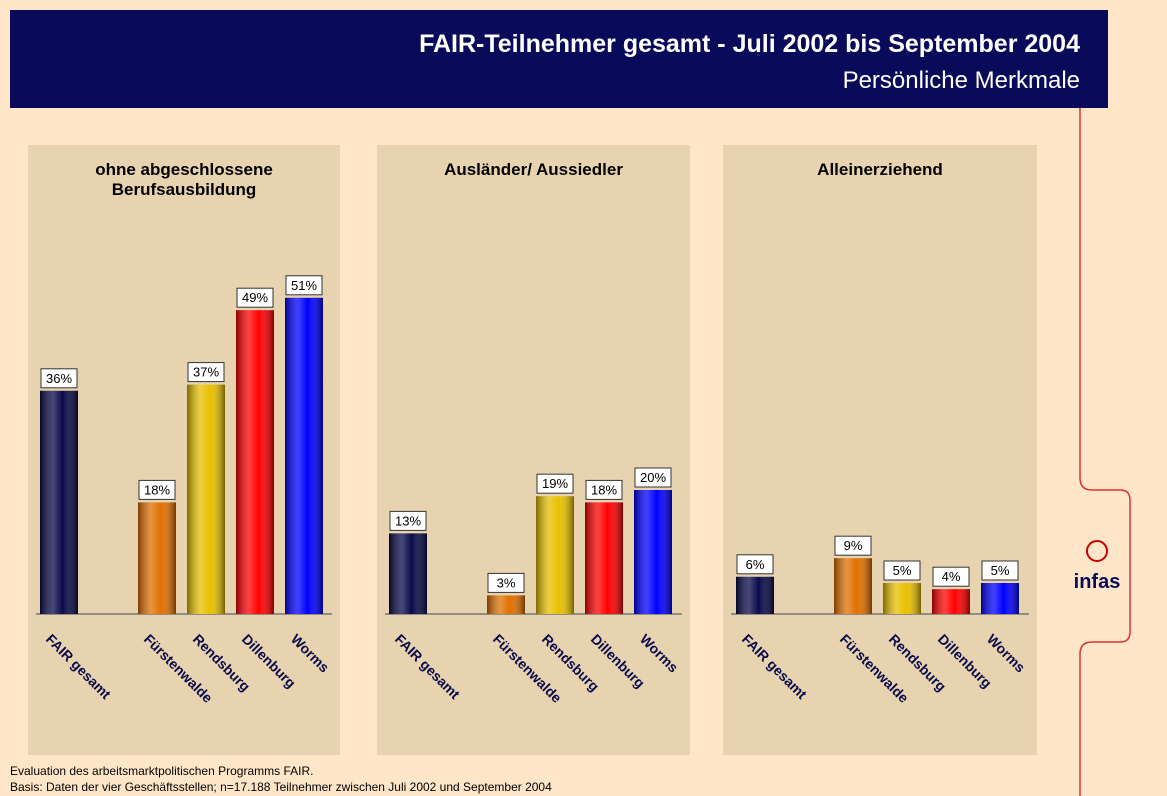  Describe the element at coordinates (1097, 551) in the screenshot. I see `logo-icon` at that location.